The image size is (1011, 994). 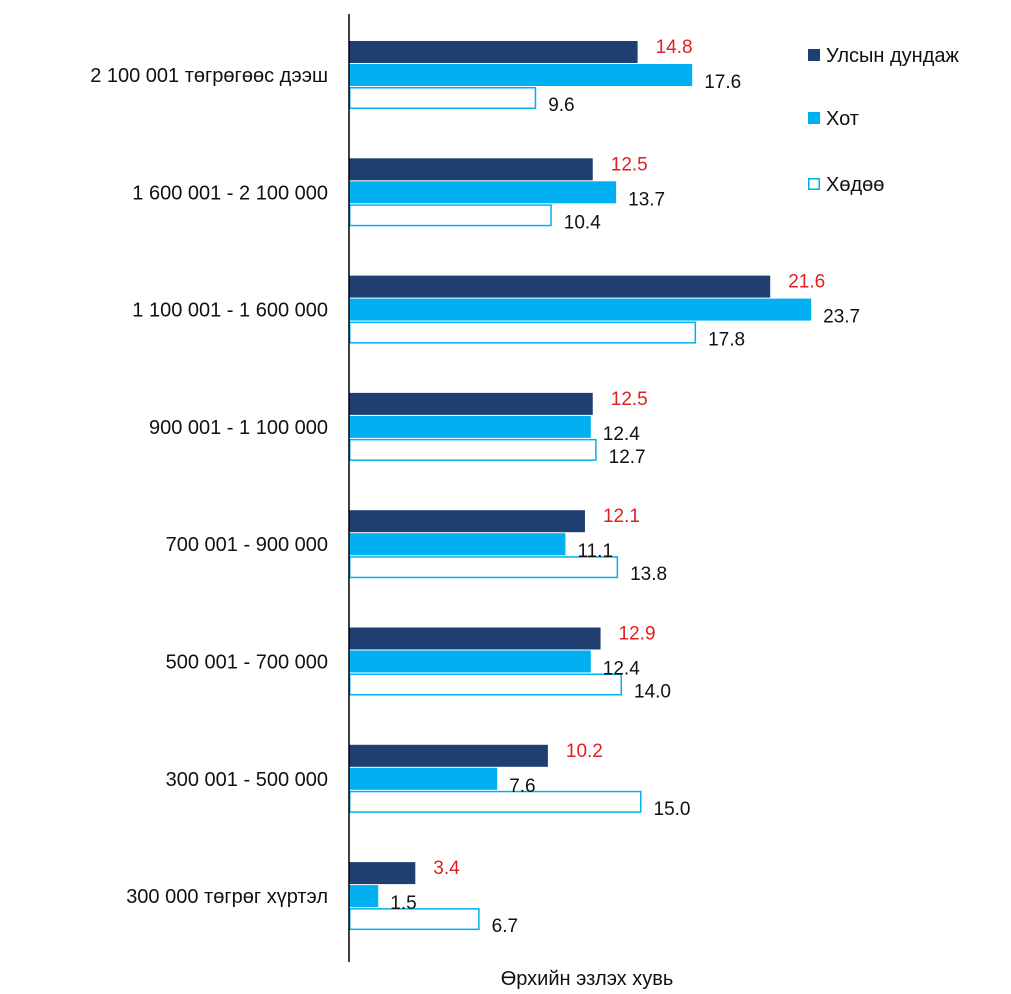 What do you see at coordinates (247, 545) in the screenshot?
I see `category-label: 700 001 - 900 000` at bounding box center [247, 545].